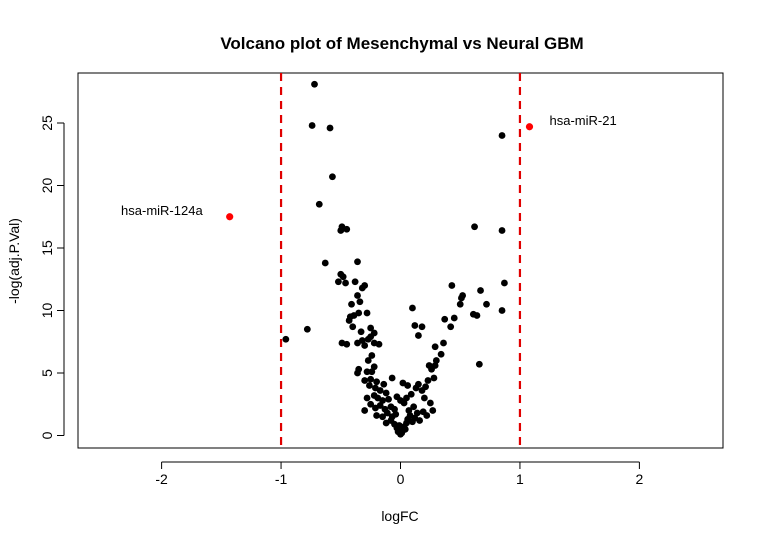 The height and width of the screenshot is (545, 764). Describe the element at coordinates (47, 435) in the screenshot. I see `y-tick-label: 0` at that location.